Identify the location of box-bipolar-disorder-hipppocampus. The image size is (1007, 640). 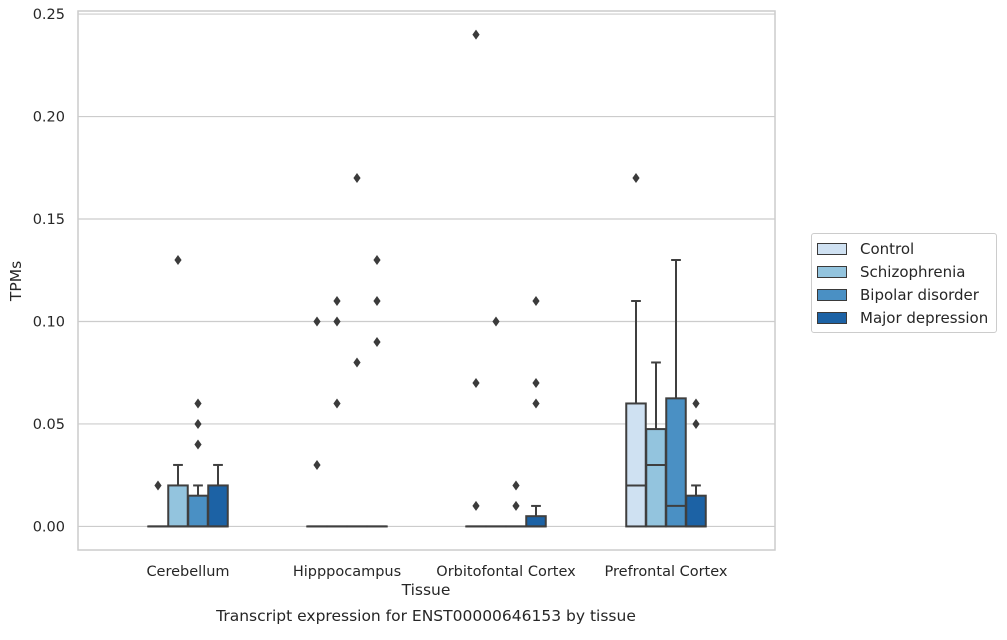
(357, 349).